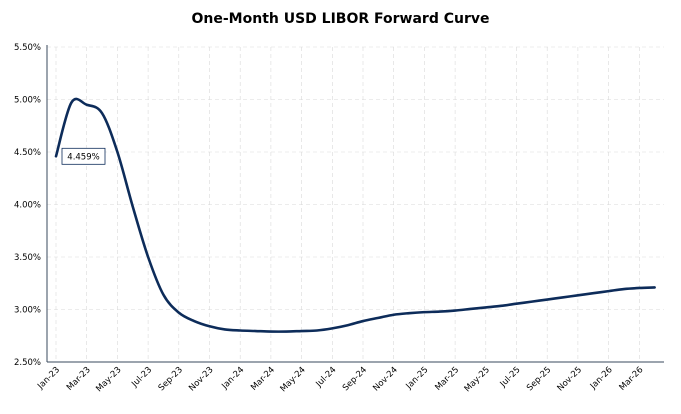 This screenshot has height=414, width=681. I want to click on x-tick-label: May-25, so click(477, 379).